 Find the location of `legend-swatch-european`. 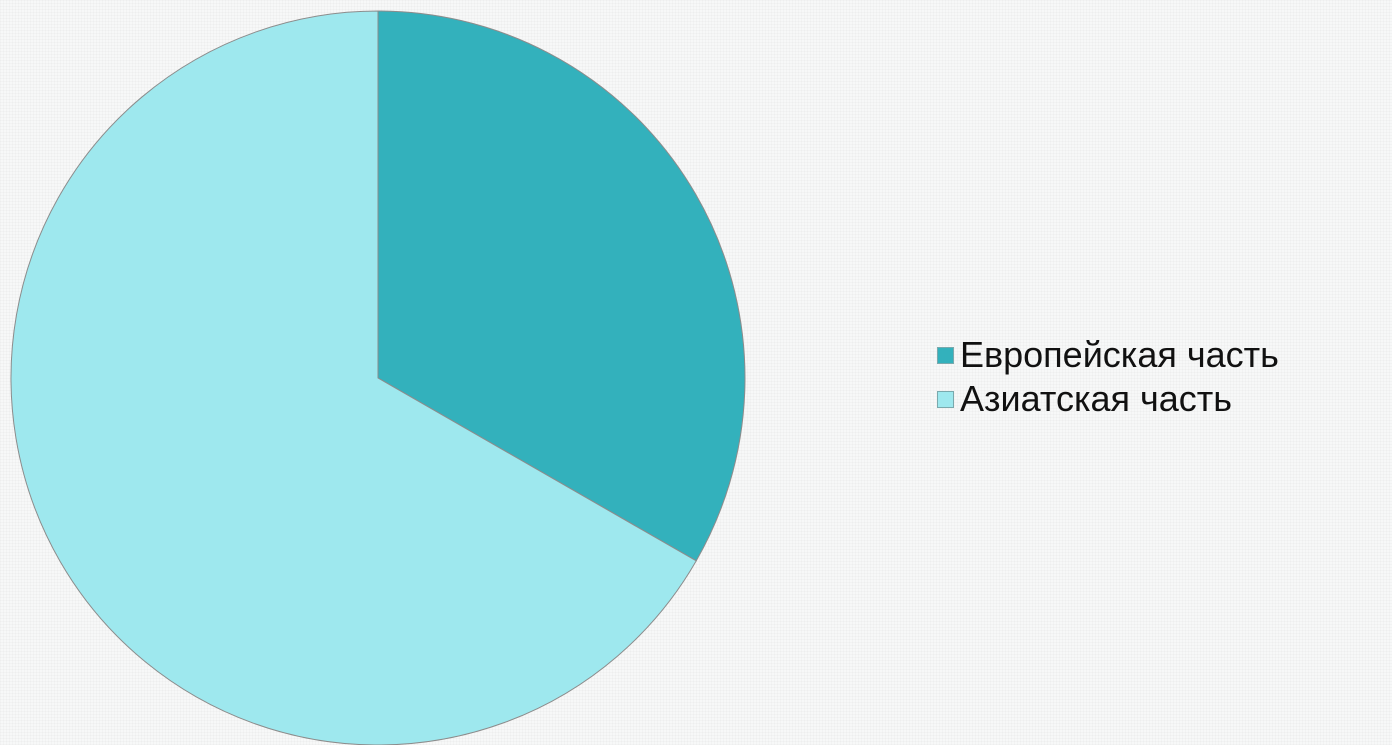

legend-swatch-european is located at coordinates (945, 355).